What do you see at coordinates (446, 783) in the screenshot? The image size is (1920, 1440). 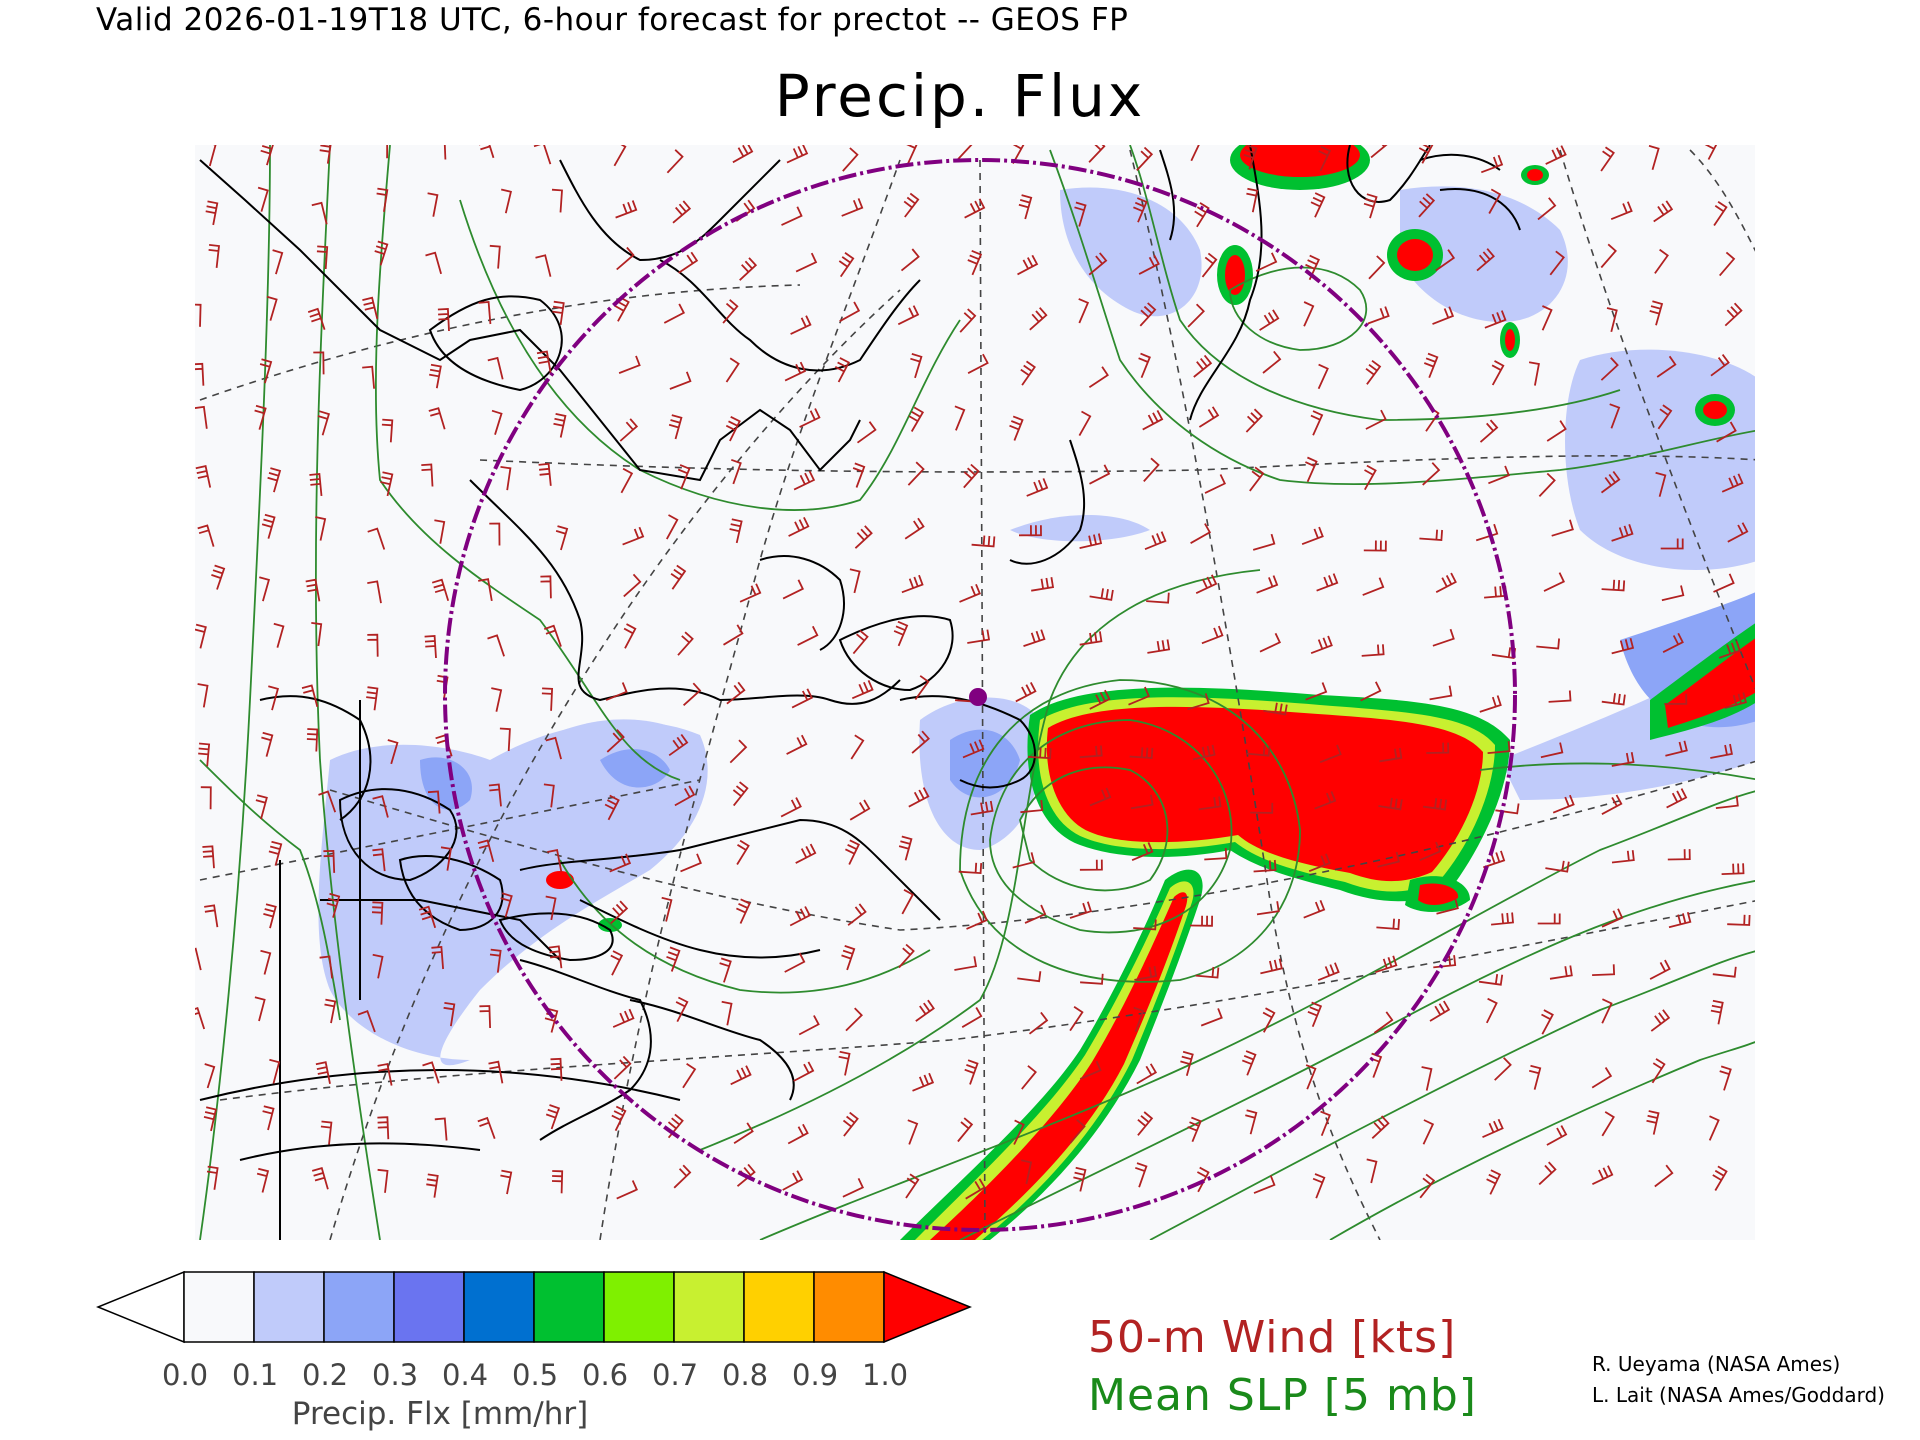 I see `precip-area-mid2` at bounding box center [446, 783].